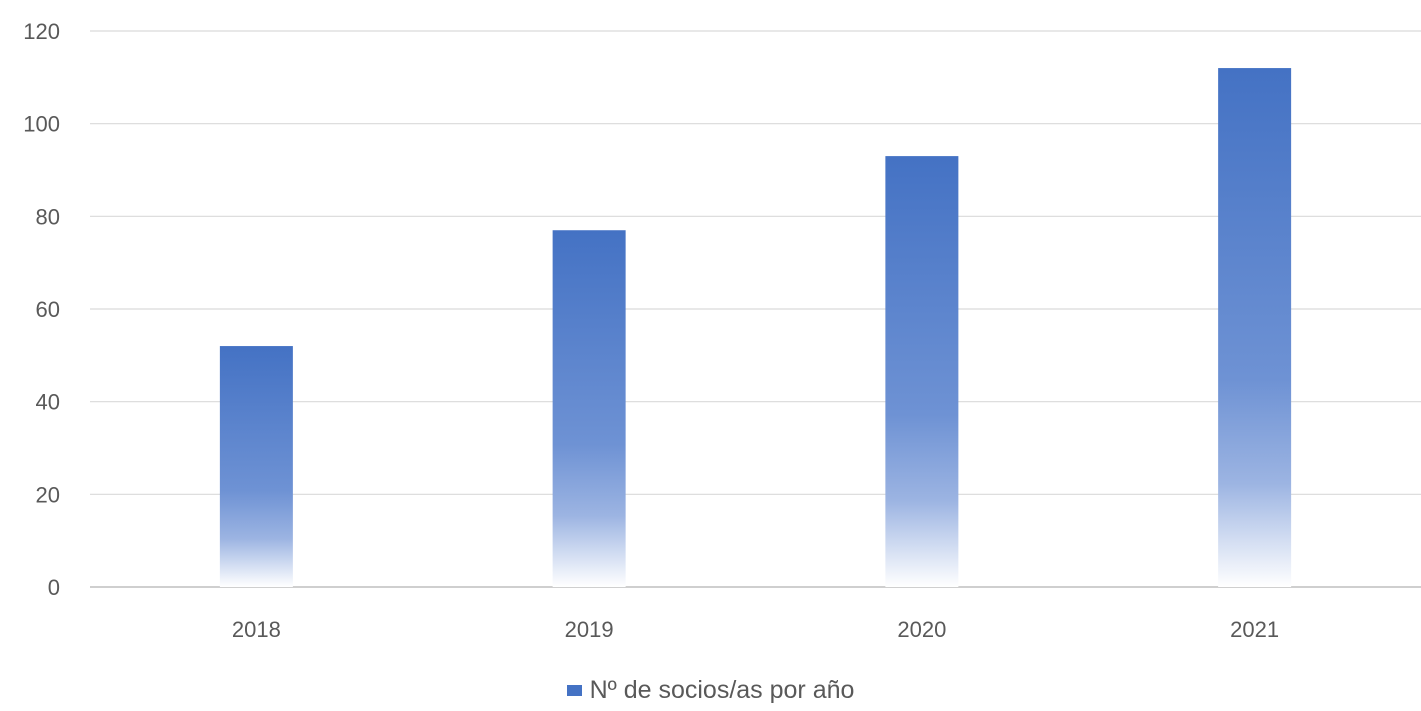 The height and width of the screenshot is (711, 1421). What do you see at coordinates (922, 371) in the screenshot?
I see `bar-2020` at bounding box center [922, 371].